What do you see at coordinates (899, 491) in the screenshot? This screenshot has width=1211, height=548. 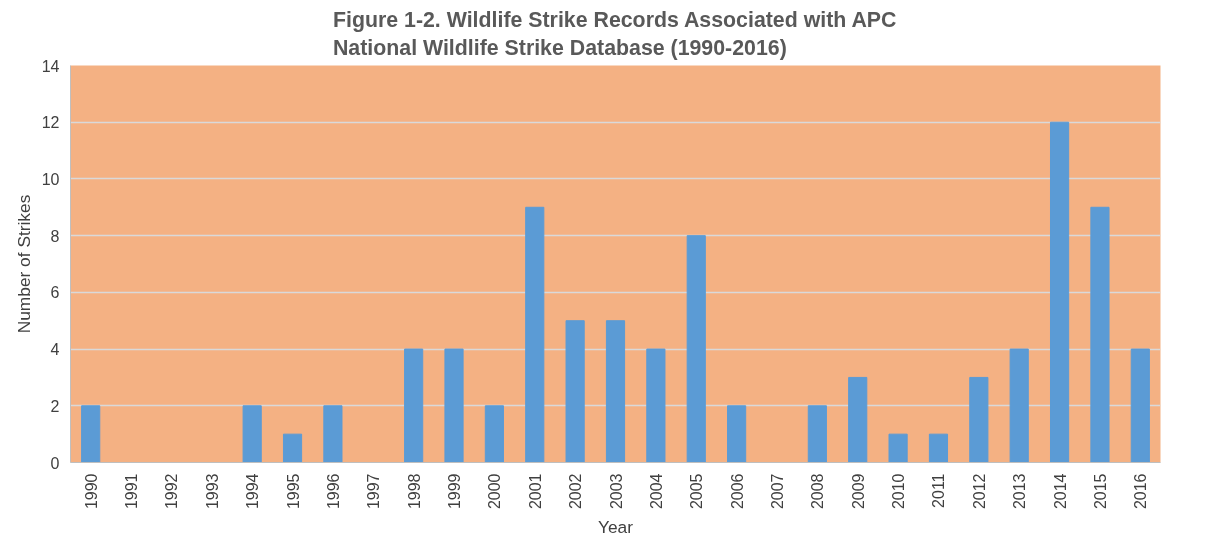 I see `x-tick-label: 2010` at bounding box center [899, 491].